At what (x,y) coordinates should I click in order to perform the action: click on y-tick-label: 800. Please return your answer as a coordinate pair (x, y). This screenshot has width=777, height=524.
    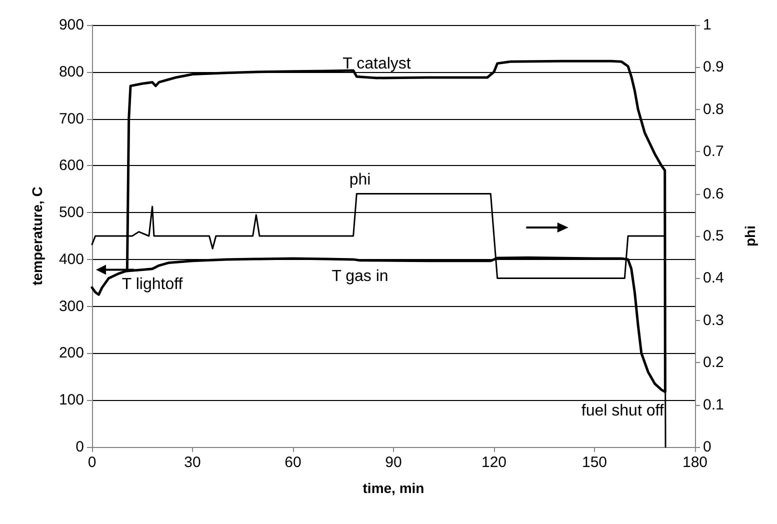
    Looking at the image, I should click on (71, 71).